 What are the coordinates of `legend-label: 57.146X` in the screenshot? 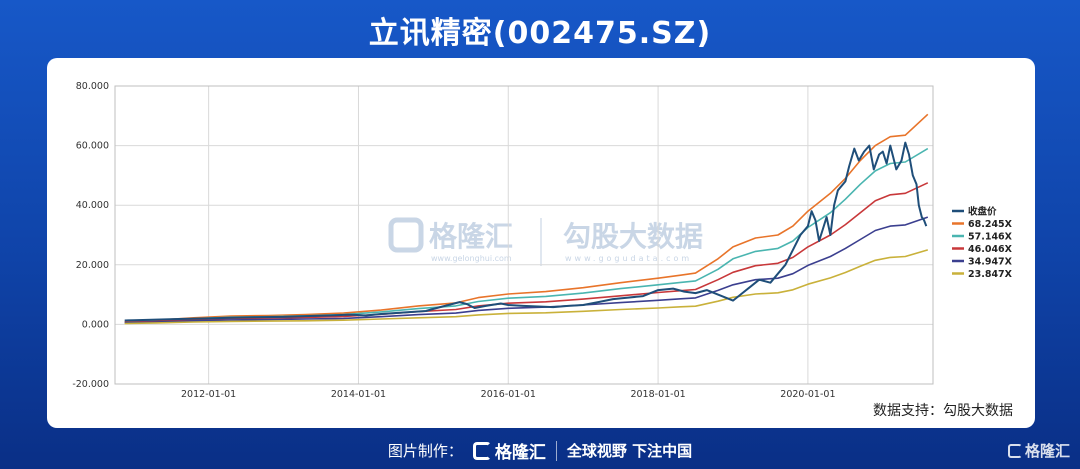 It's located at (990, 237).